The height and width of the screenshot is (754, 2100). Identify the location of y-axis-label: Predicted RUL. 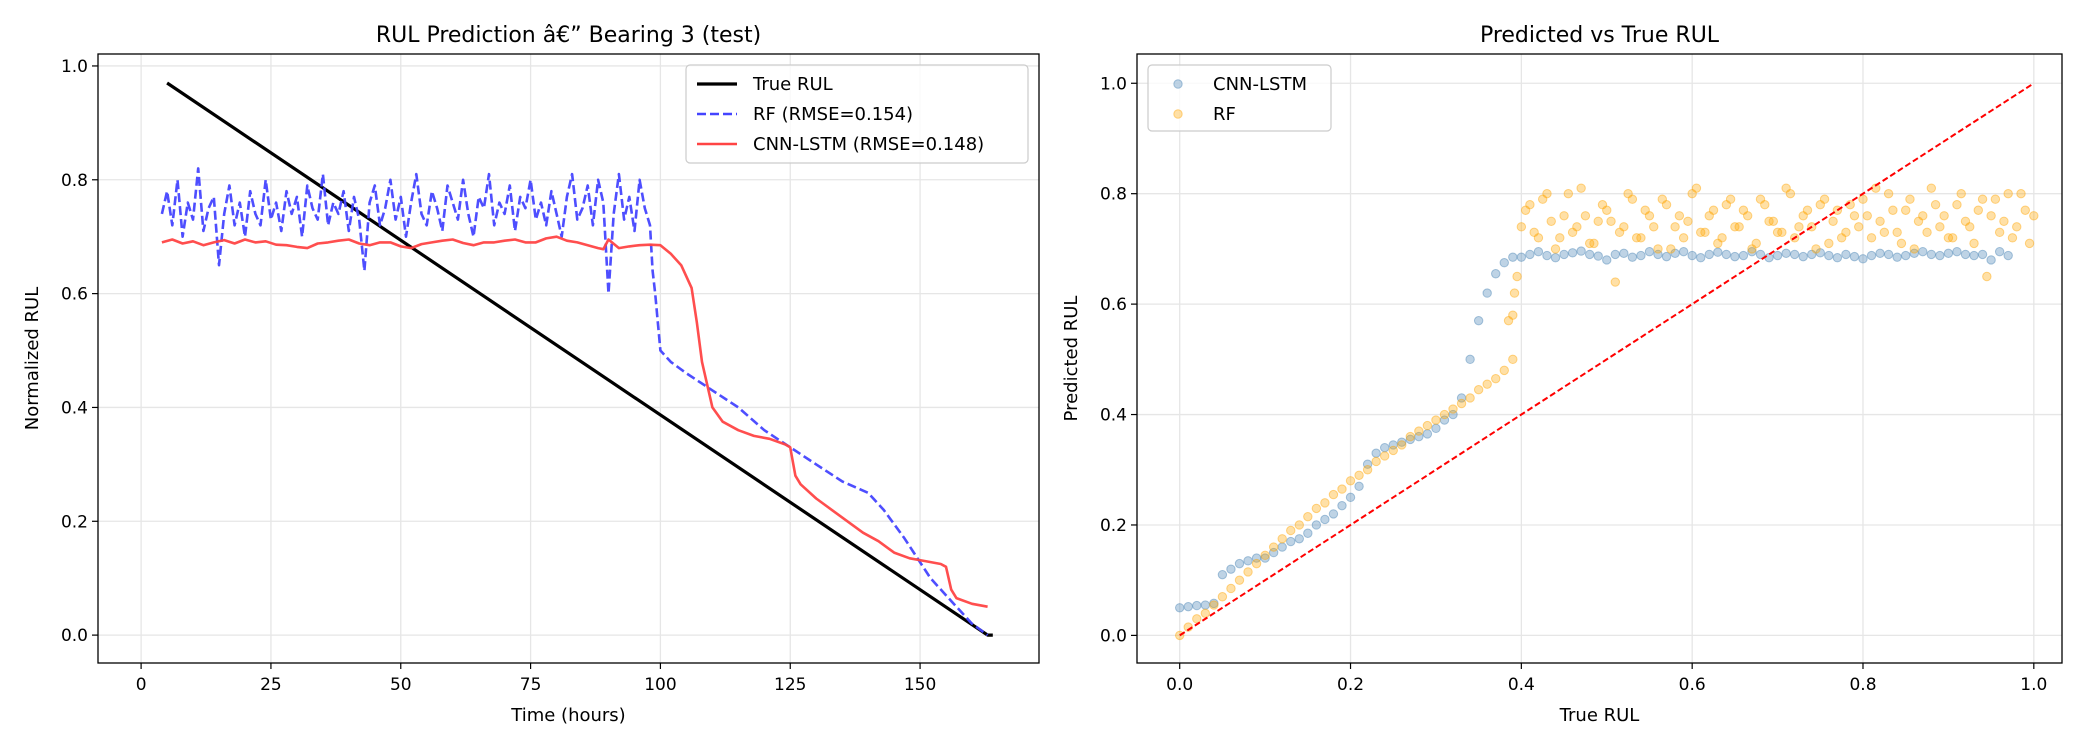
(1071, 359).